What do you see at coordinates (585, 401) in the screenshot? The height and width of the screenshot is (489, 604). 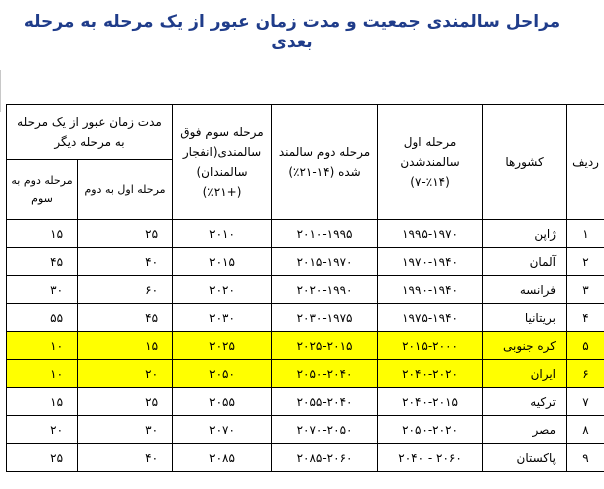 I see `row-number-cell: ۷` at bounding box center [585, 401].